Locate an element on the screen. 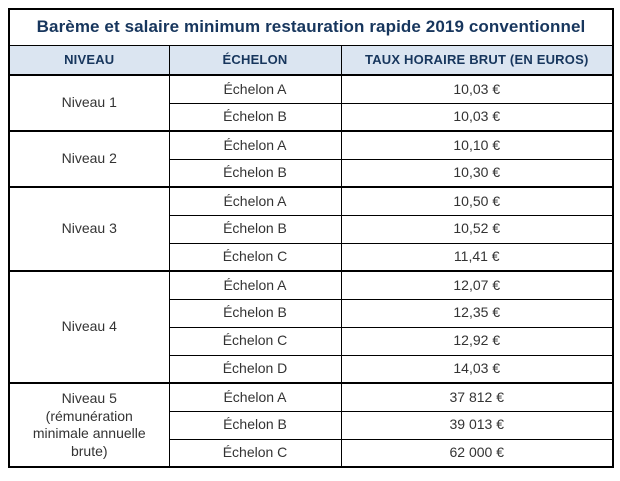 The image size is (620, 481). taux-cell: 39 013 € is located at coordinates (477, 425).